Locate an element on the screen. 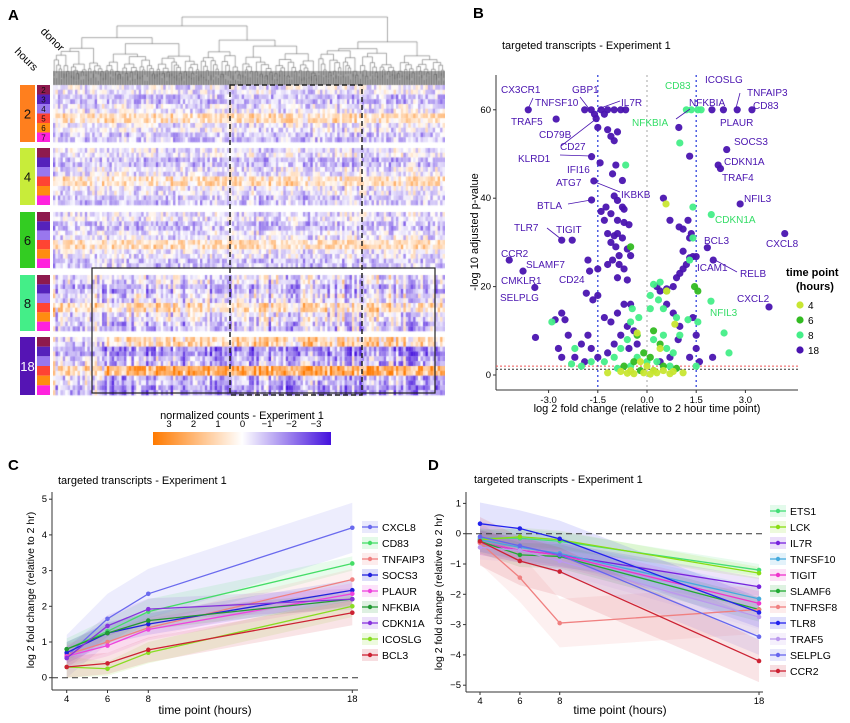  legend-label: TNFRSF8 is located at coordinates (813, 608).